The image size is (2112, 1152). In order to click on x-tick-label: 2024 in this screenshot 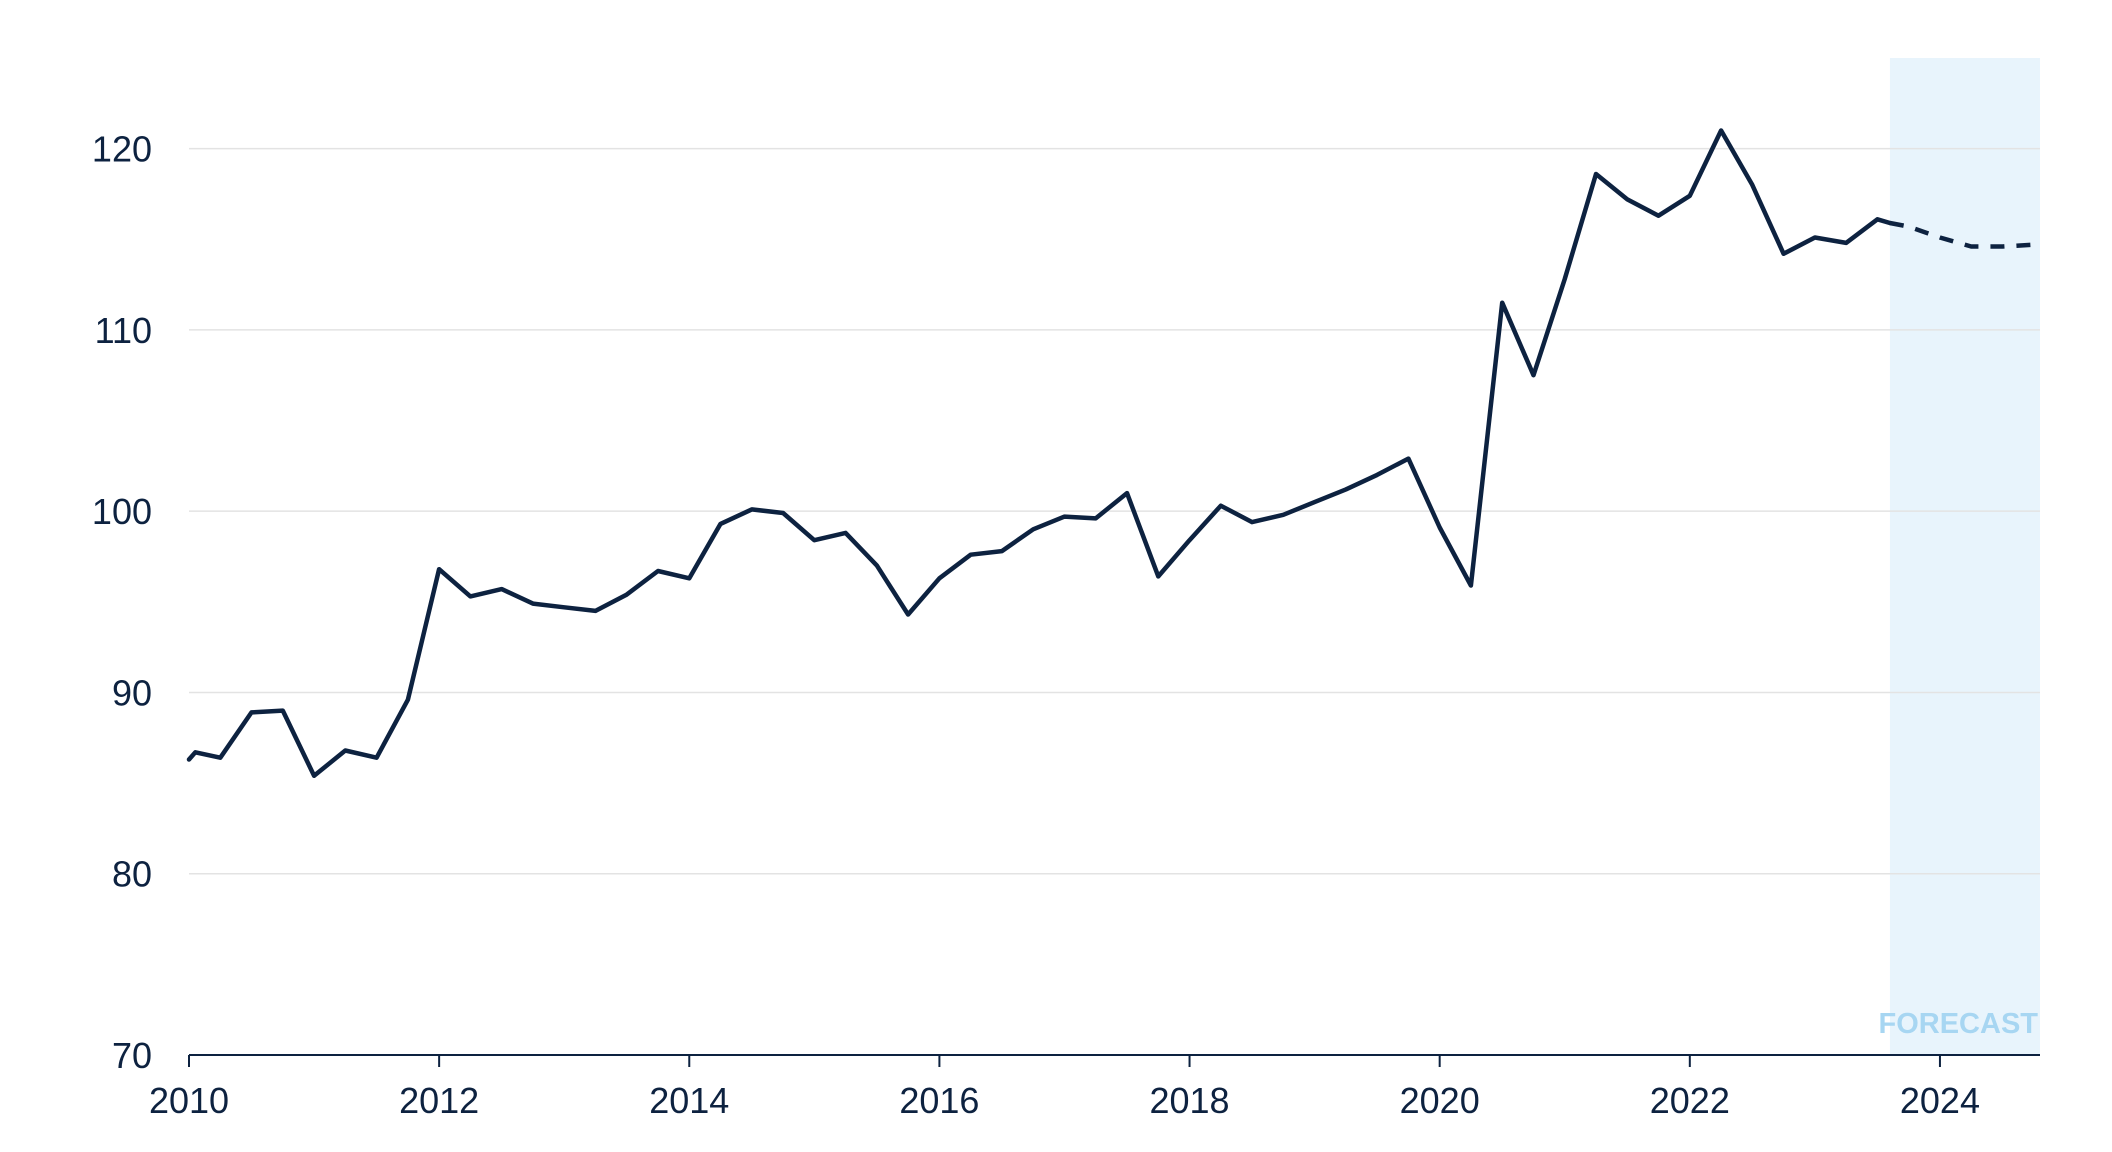, I will do `click(1940, 1100)`.